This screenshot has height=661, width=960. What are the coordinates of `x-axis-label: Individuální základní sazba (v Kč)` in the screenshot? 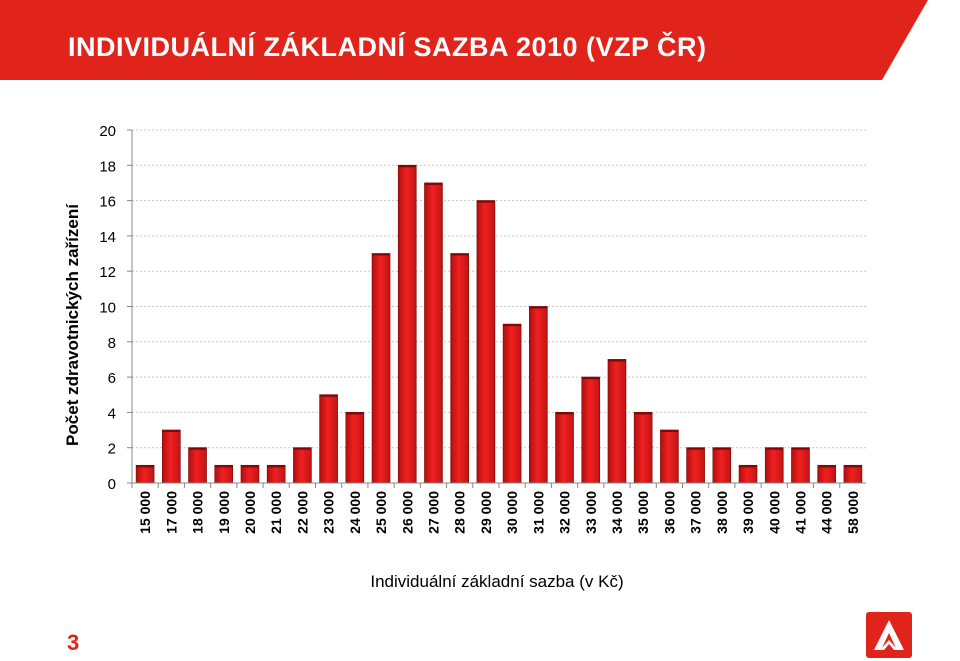 It's located at (496, 581).